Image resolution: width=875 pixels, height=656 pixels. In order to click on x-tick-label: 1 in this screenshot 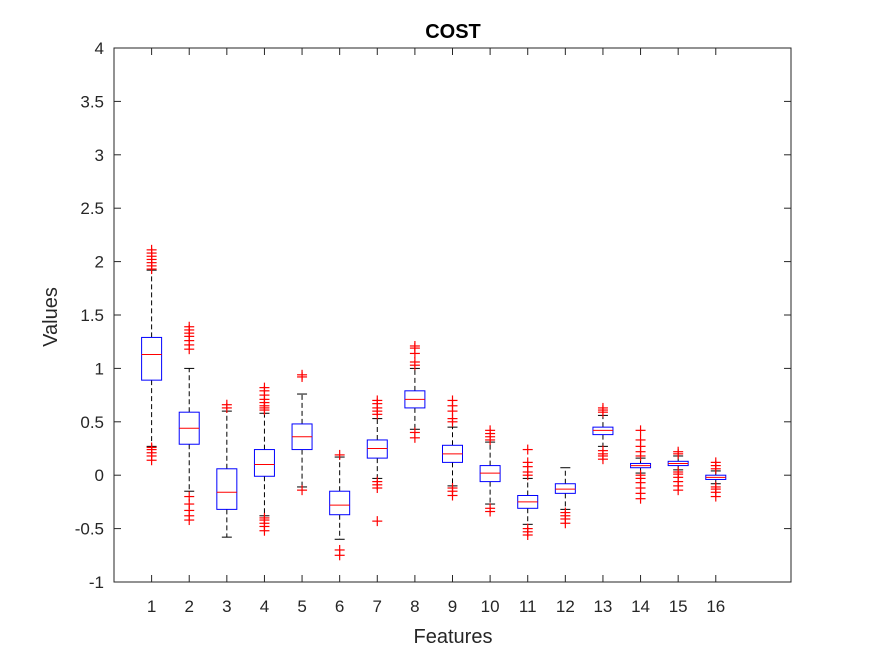, I will do `click(151, 606)`.